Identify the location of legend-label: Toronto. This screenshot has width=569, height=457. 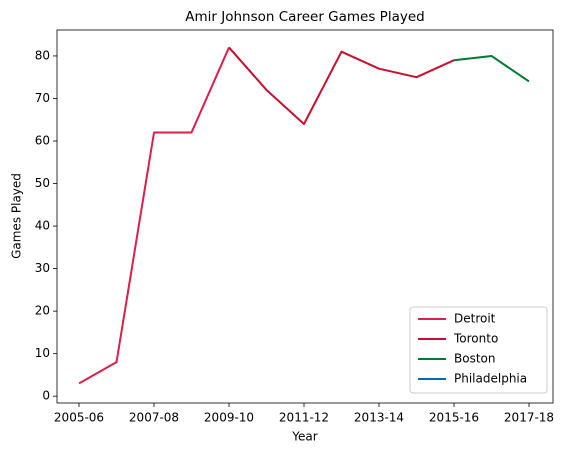
(475, 339).